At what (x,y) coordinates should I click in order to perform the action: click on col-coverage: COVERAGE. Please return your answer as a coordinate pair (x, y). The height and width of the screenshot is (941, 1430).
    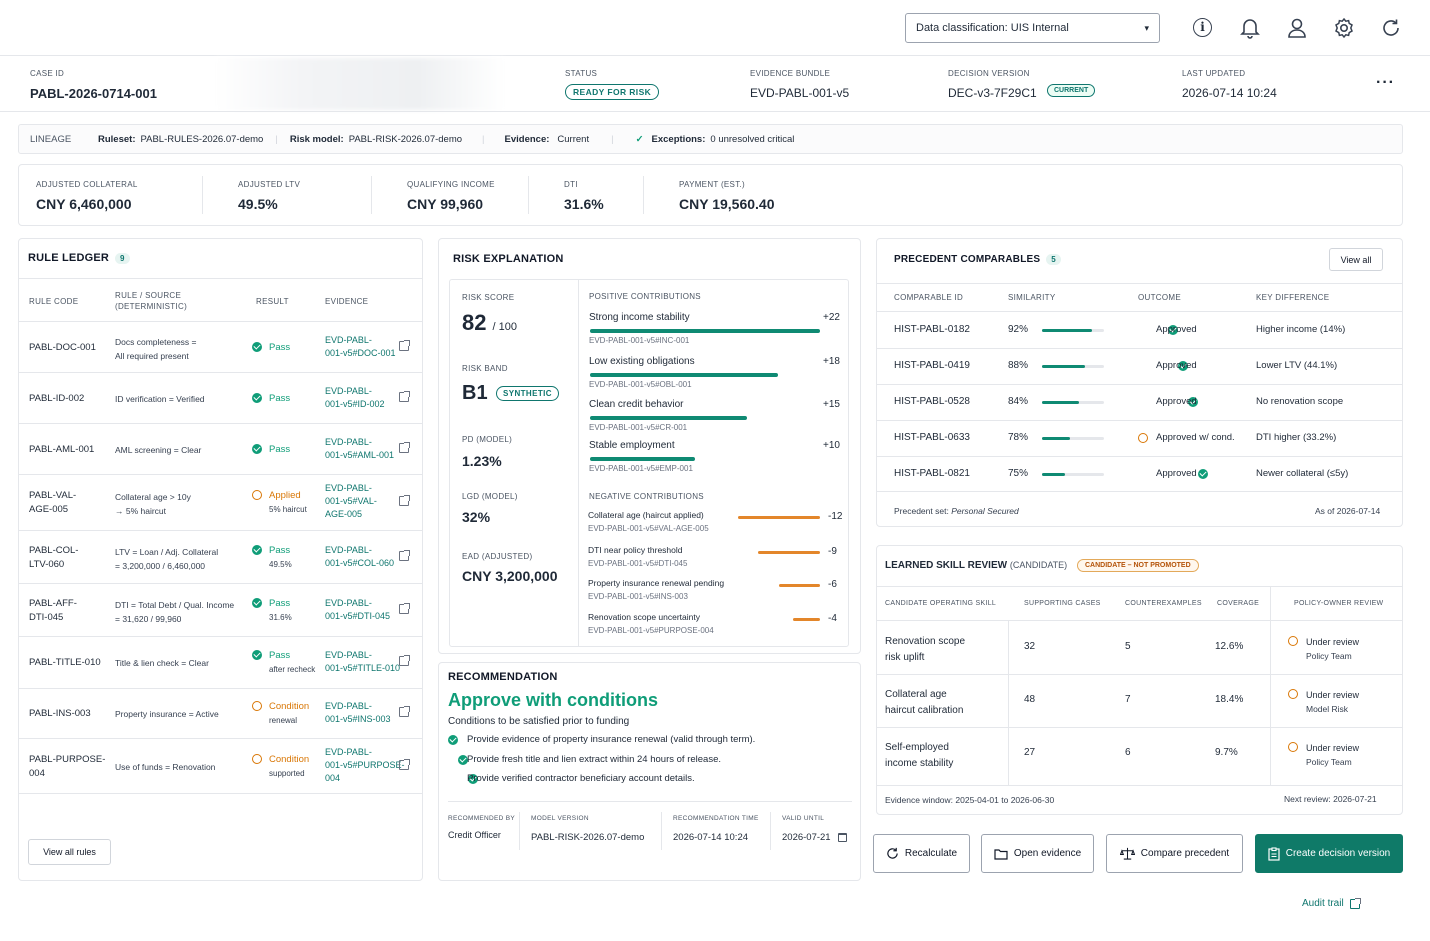
    Looking at the image, I should click on (1238, 603).